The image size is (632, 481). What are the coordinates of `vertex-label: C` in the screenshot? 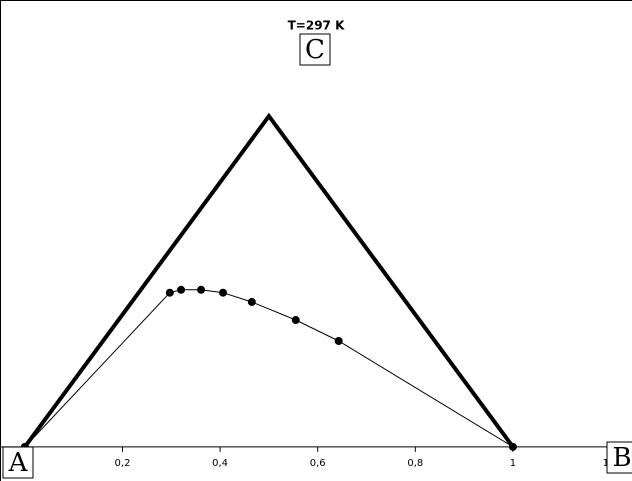 It's located at (315, 50).